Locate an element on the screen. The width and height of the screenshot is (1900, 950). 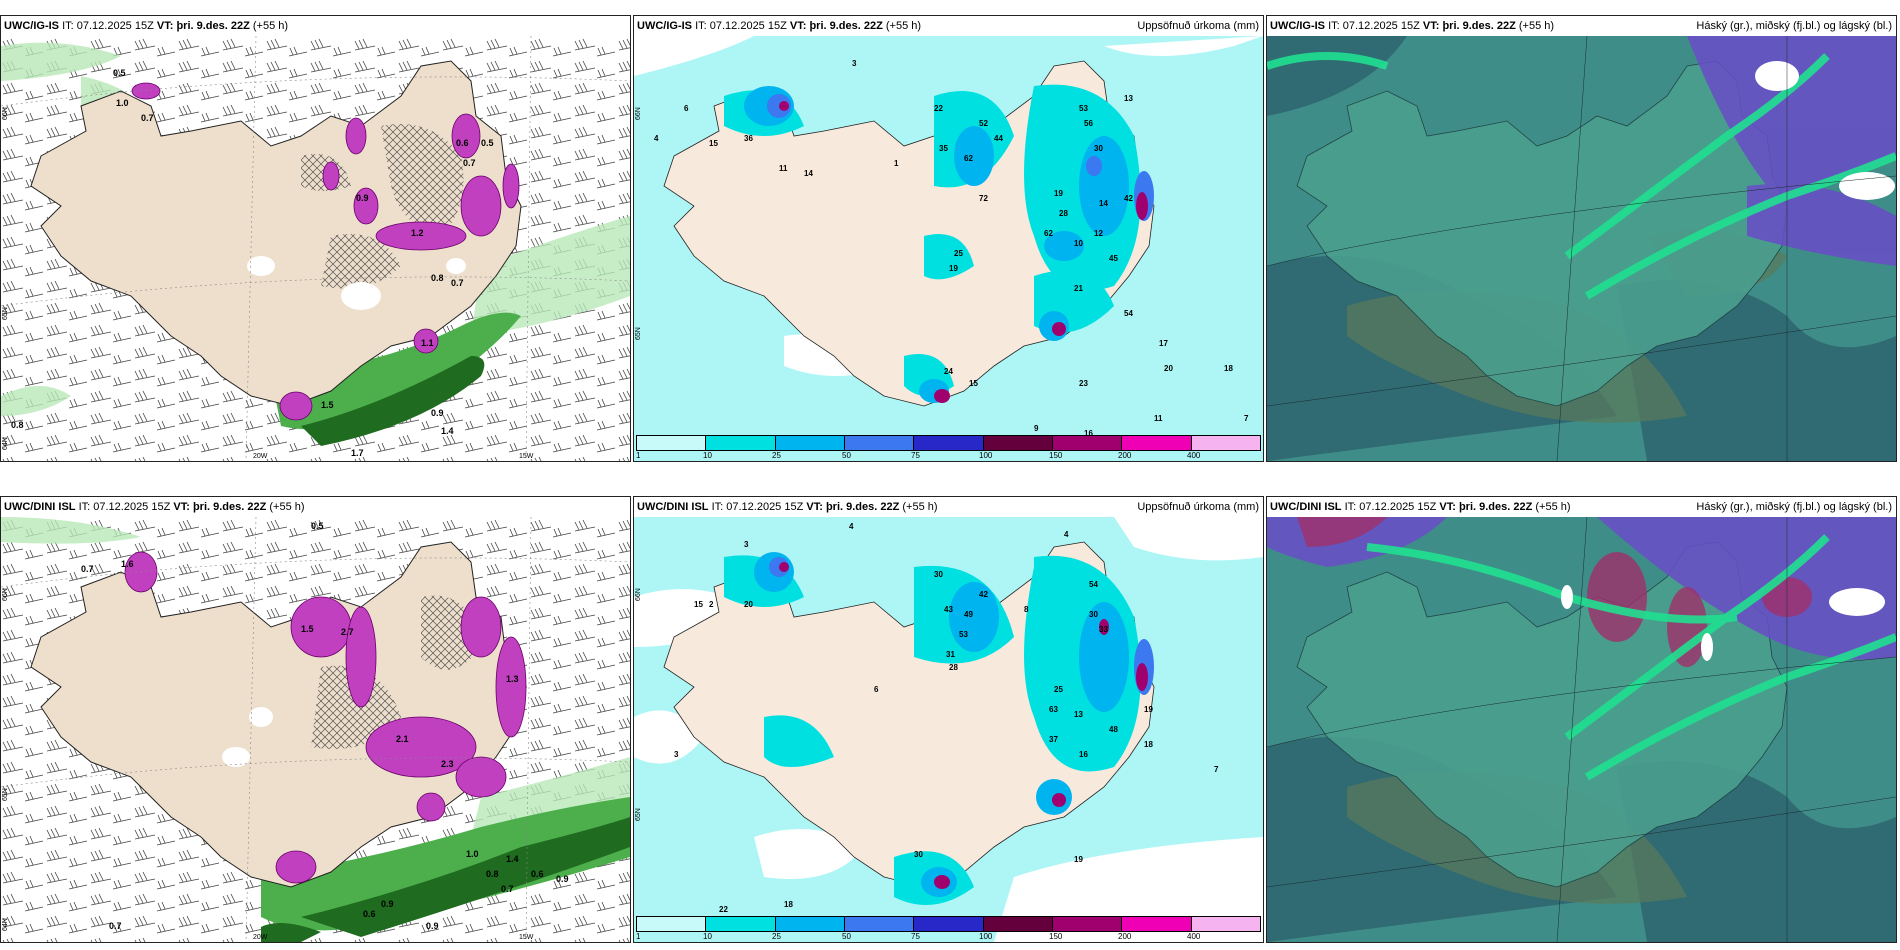
precip-label: 11 is located at coordinates (1158, 418).